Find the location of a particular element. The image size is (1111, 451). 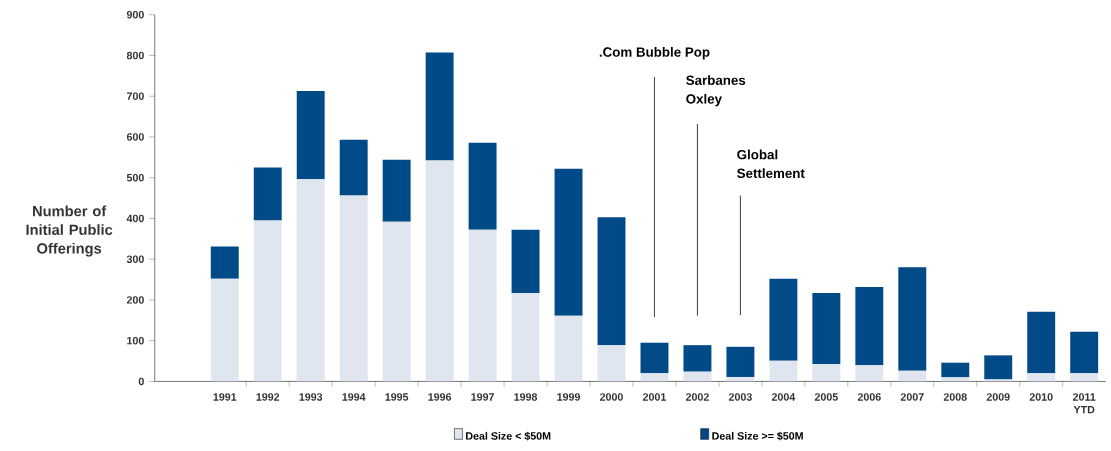

ref-line-label: .Com Bubble Pop is located at coordinates (654, 53).